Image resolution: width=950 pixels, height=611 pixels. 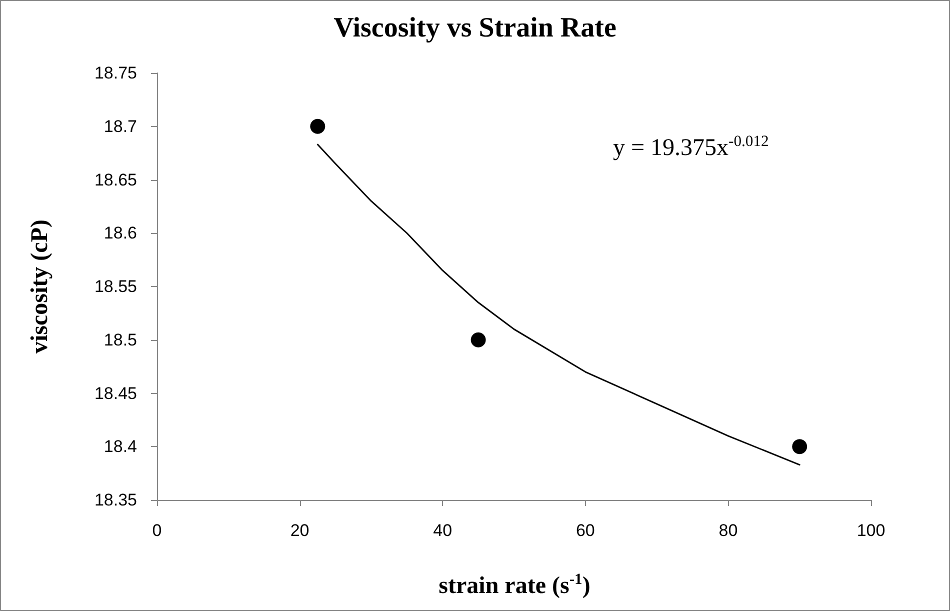 I want to click on y-tick-label: 18.75, so click(x=115, y=73).